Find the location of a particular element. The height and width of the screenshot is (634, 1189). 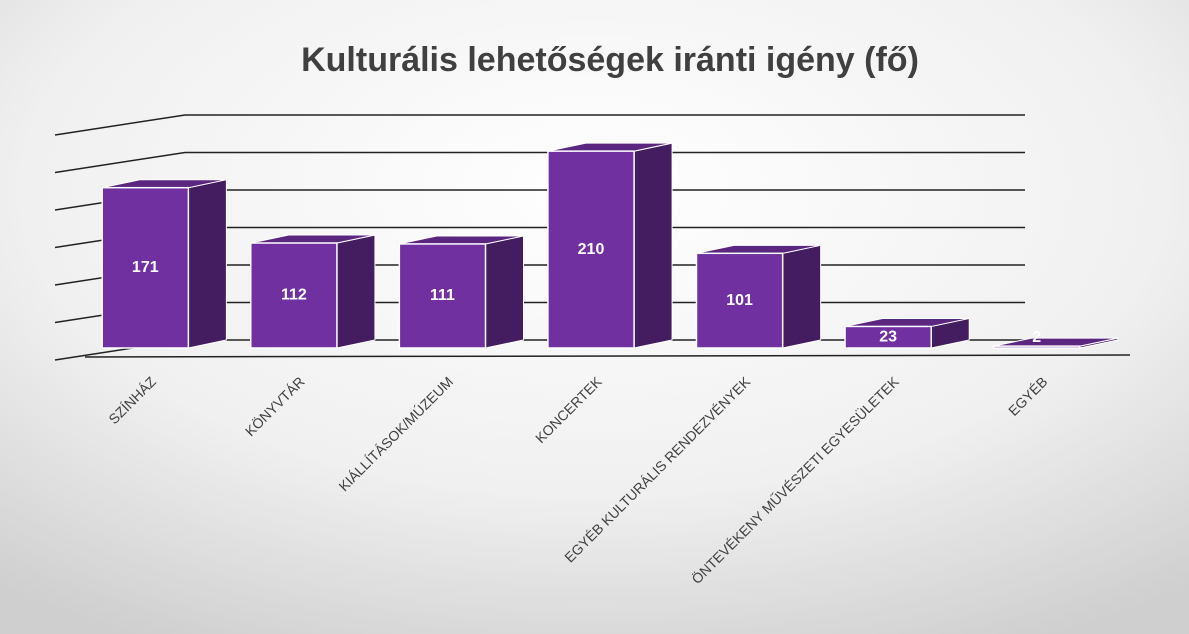

value-label: 171 is located at coordinates (145, 267).